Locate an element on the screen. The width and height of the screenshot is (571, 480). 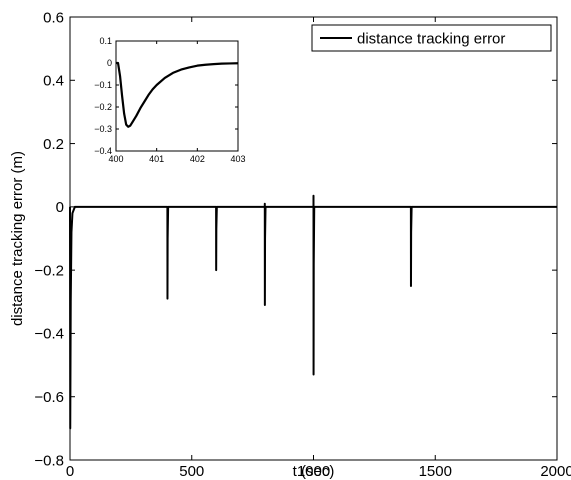
x-tick-label: 2000 is located at coordinates (555, 471).